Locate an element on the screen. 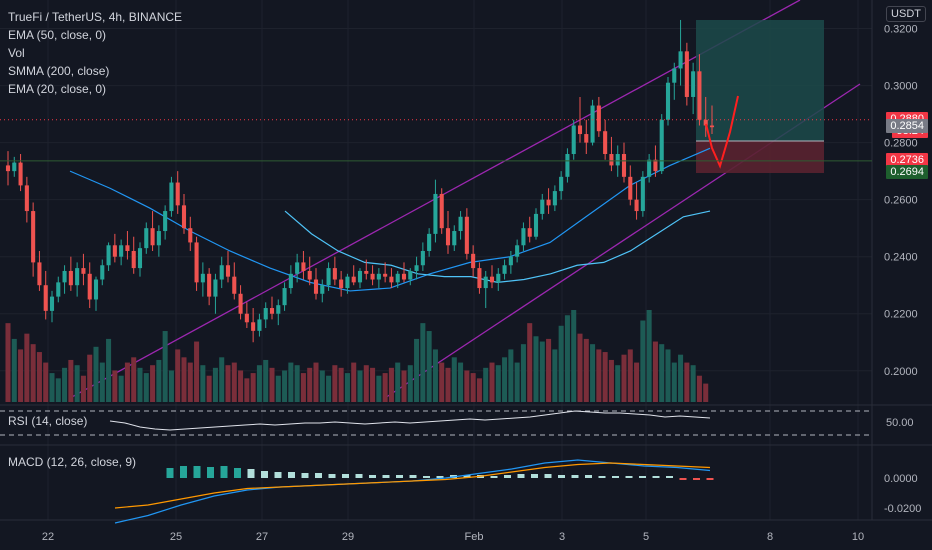  symbol-title: TrueFi / TetherUS, 4h, BINANCE is located at coordinates (95, 17).